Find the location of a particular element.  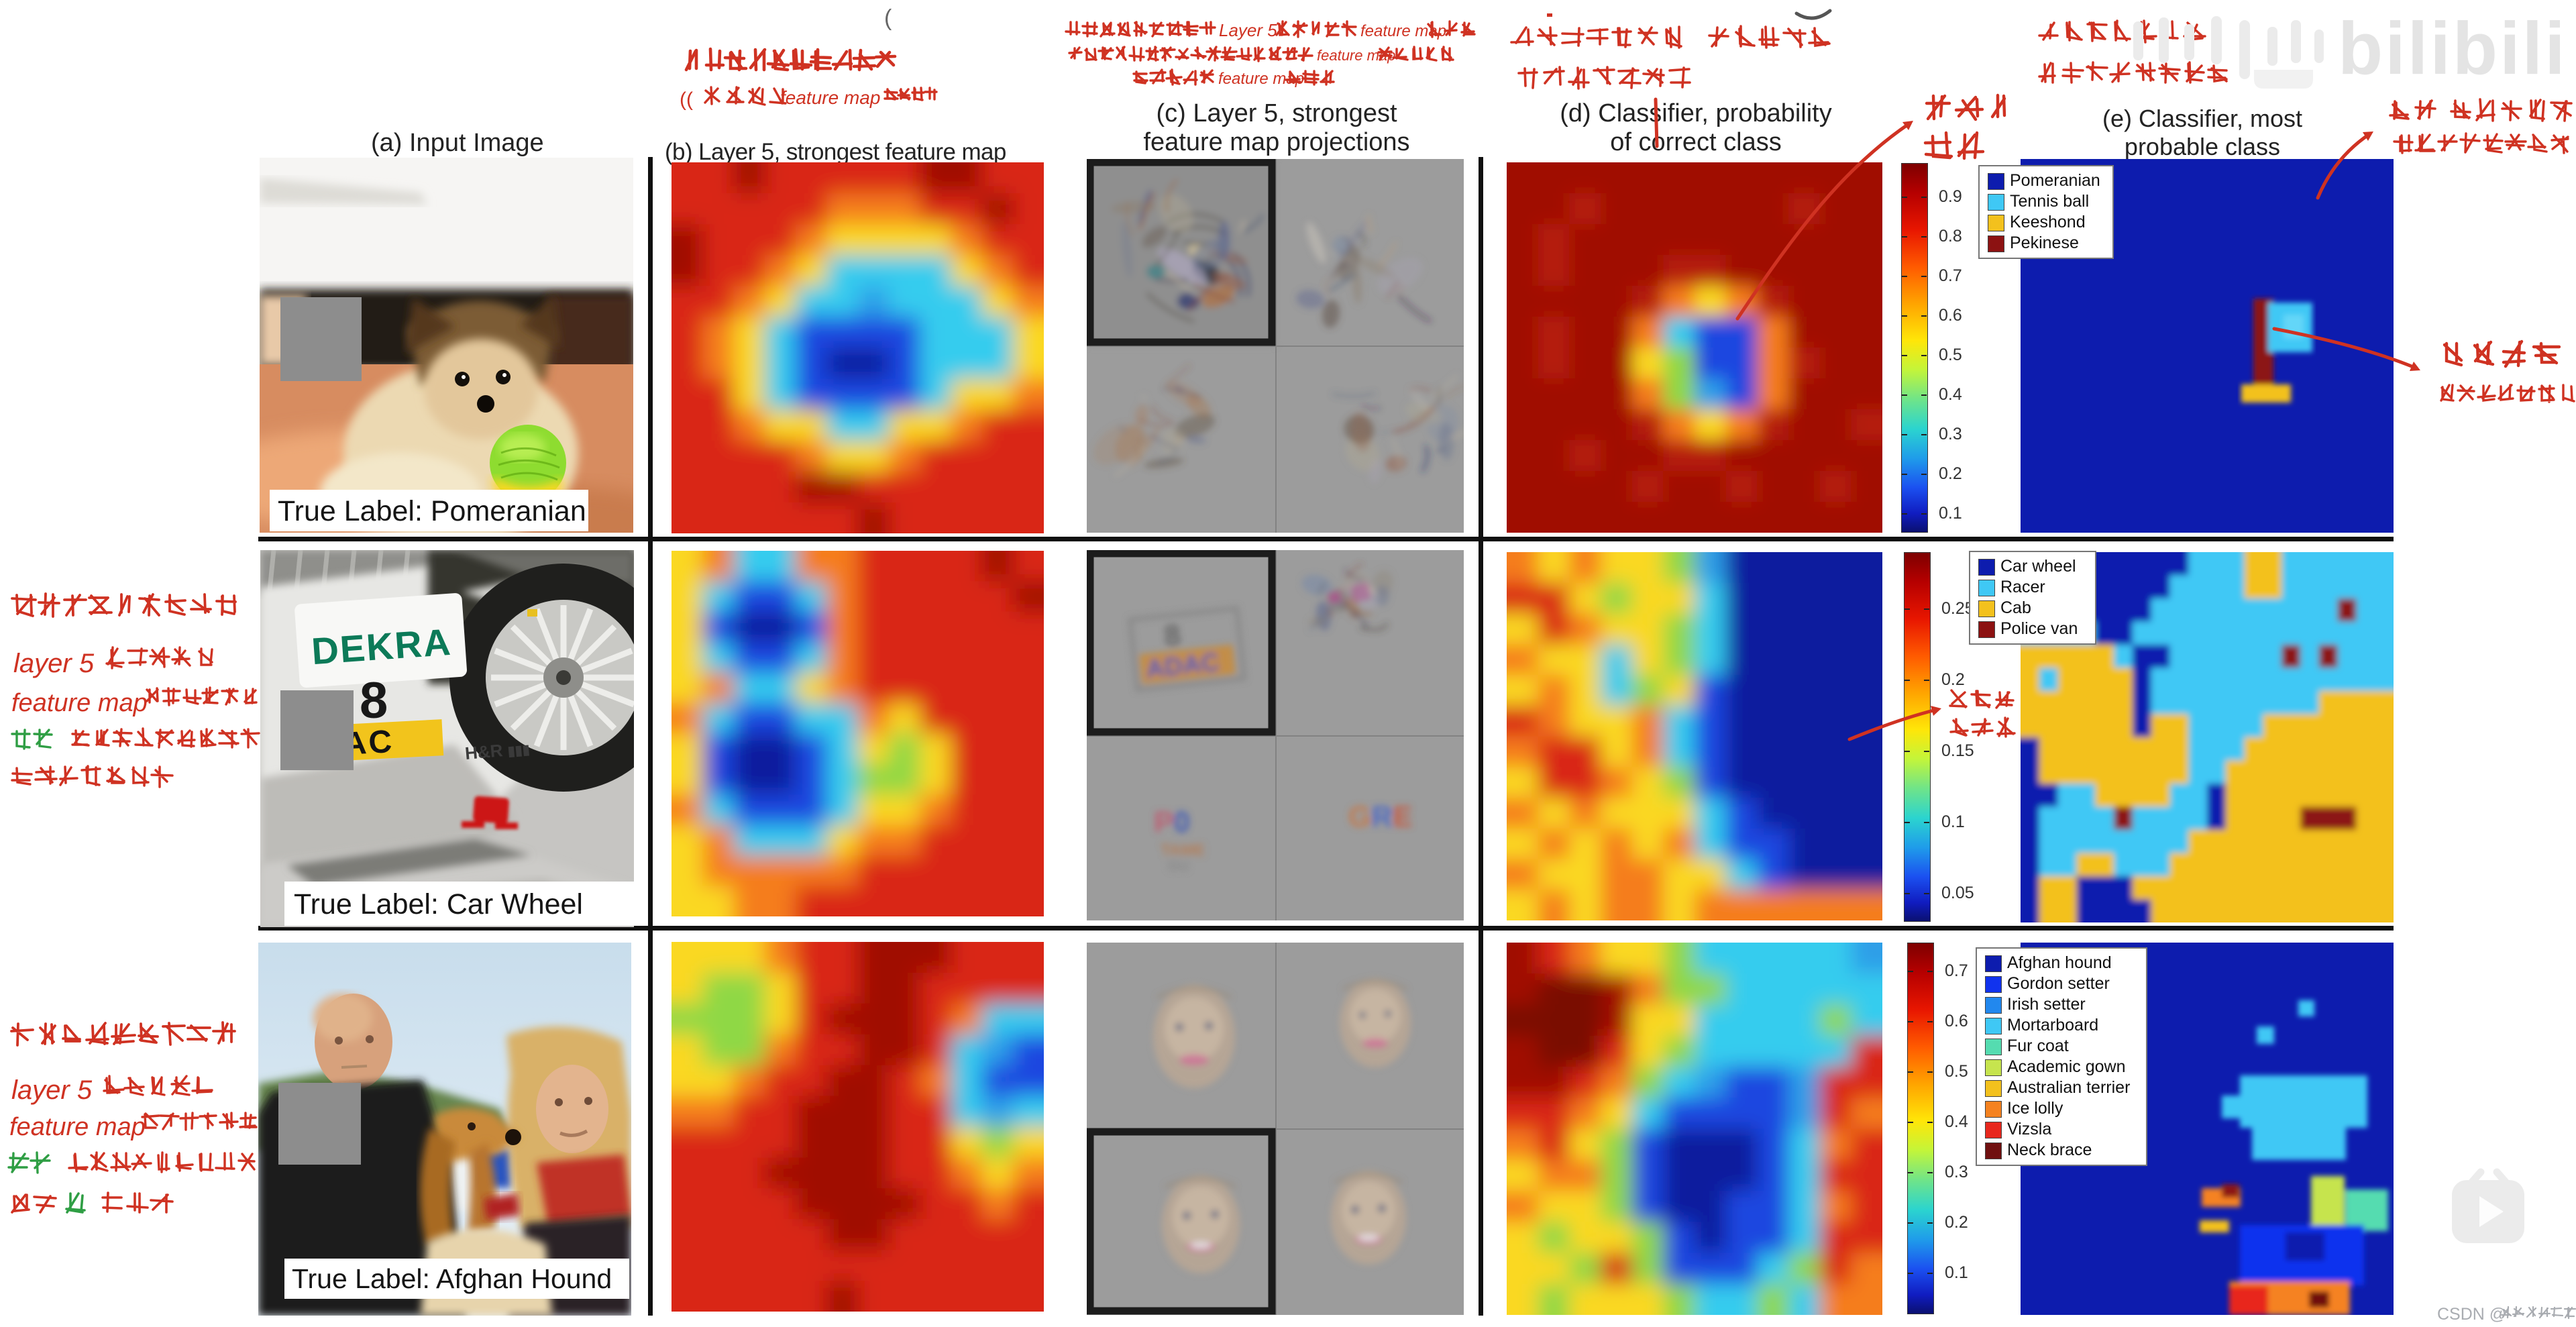

svg-text: GU is located at coordinates (1178, 866).